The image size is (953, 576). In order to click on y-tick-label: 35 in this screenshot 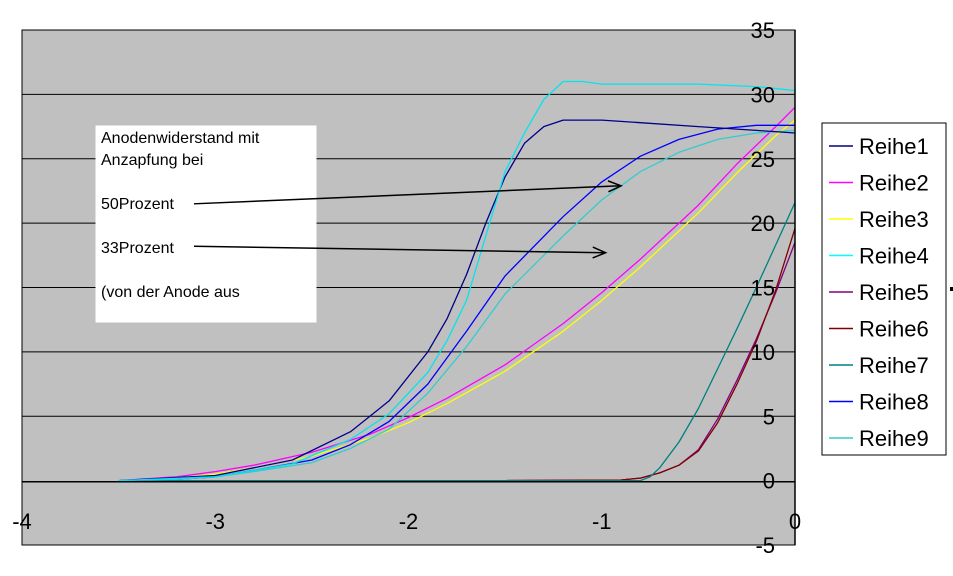, I will do `click(763, 30)`.